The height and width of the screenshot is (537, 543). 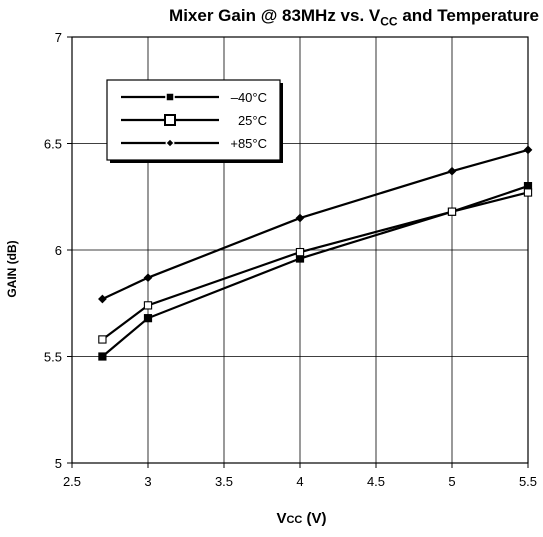 I want to click on legend-label: +85°C, so click(x=248, y=143).